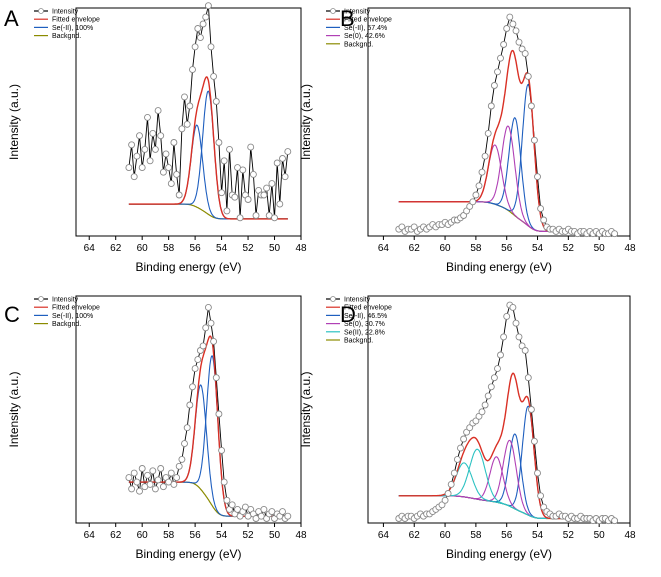 This screenshot has height=577, width=661. What do you see at coordinates (248, 535) in the screenshot?
I see `x-tick-label: 52` at bounding box center [248, 535].